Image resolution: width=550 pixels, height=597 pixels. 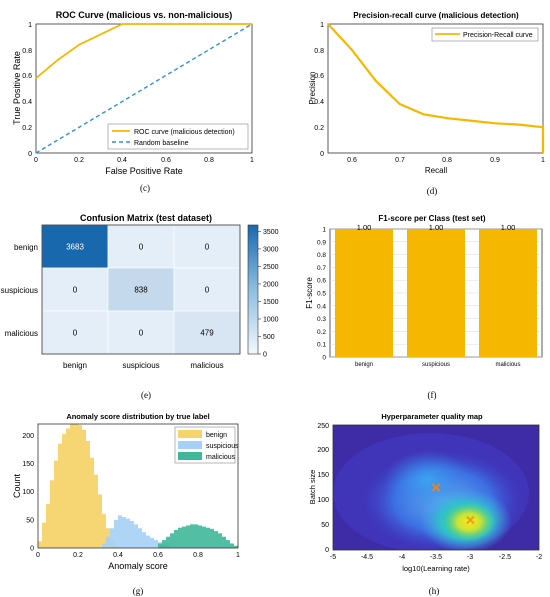 What do you see at coordinates (271, 284) in the screenshot?
I see `cm-colorbar-label: 2000` at bounding box center [271, 284].